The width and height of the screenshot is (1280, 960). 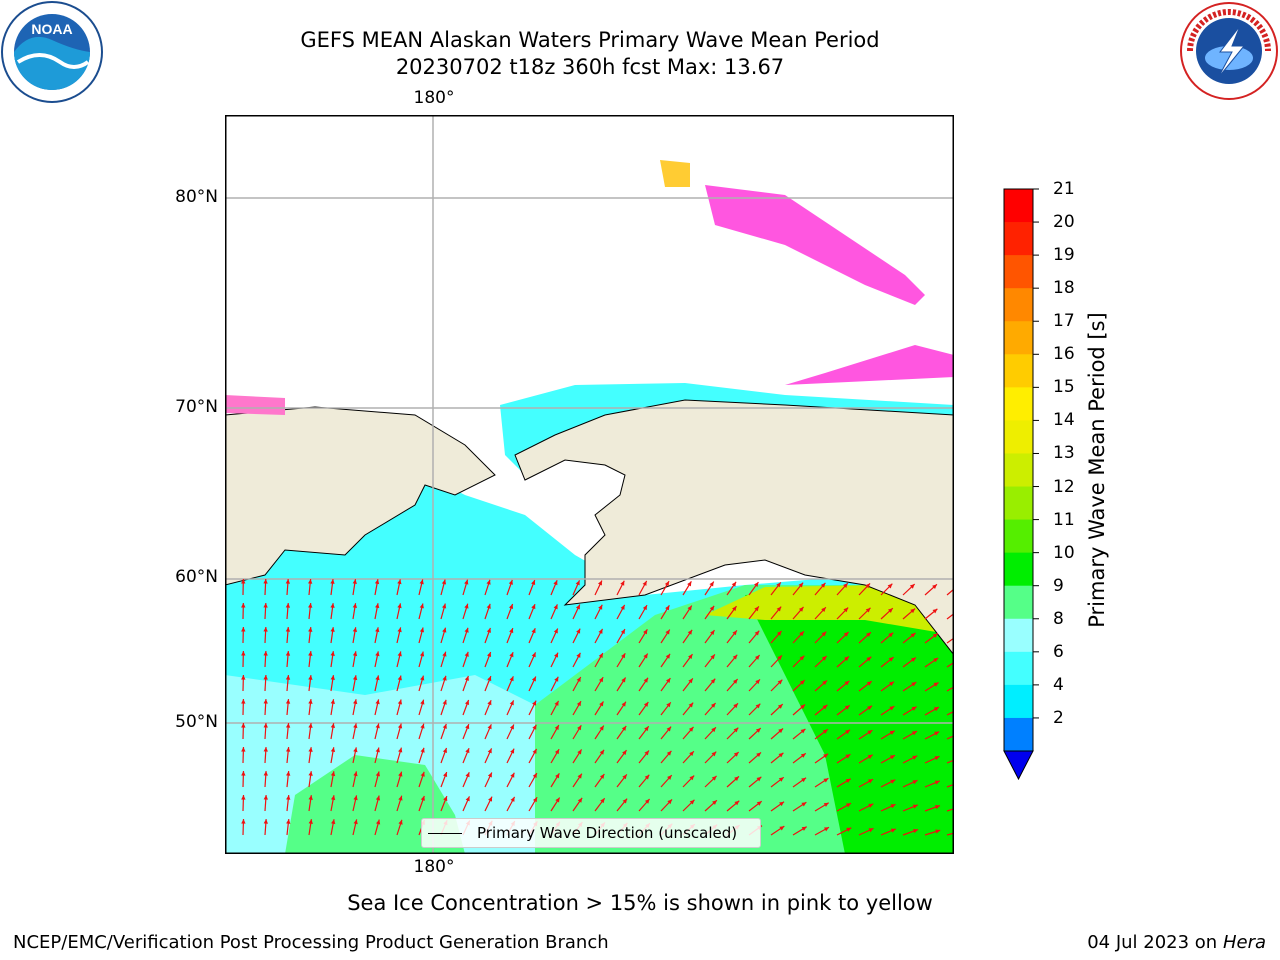 What do you see at coordinates (1064, 420) in the screenshot?
I see `colorbar-tick-label: 14` at bounding box center [1064, 420].